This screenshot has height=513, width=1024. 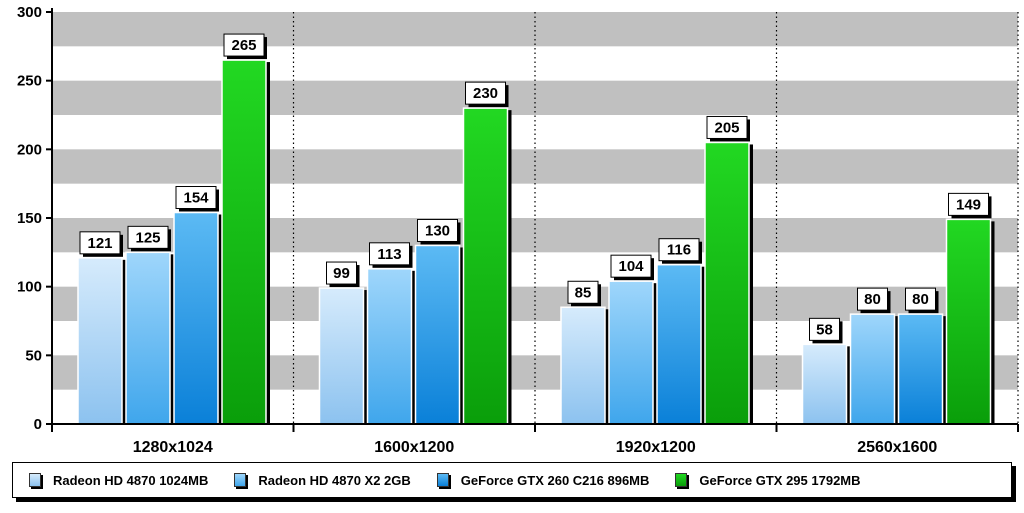 I want to click on legend-item: GeForce GTX 295 1792MB, so click(x=768, y=480).